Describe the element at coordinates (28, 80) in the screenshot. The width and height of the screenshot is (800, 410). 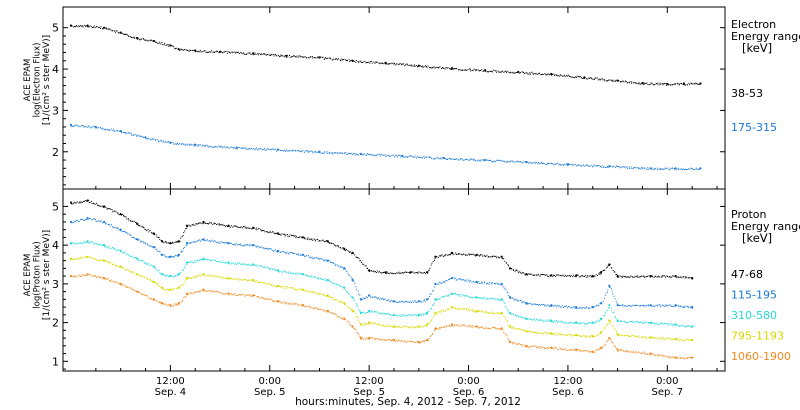
I see `electron-y-label-line: ACE EPAM` at that location.